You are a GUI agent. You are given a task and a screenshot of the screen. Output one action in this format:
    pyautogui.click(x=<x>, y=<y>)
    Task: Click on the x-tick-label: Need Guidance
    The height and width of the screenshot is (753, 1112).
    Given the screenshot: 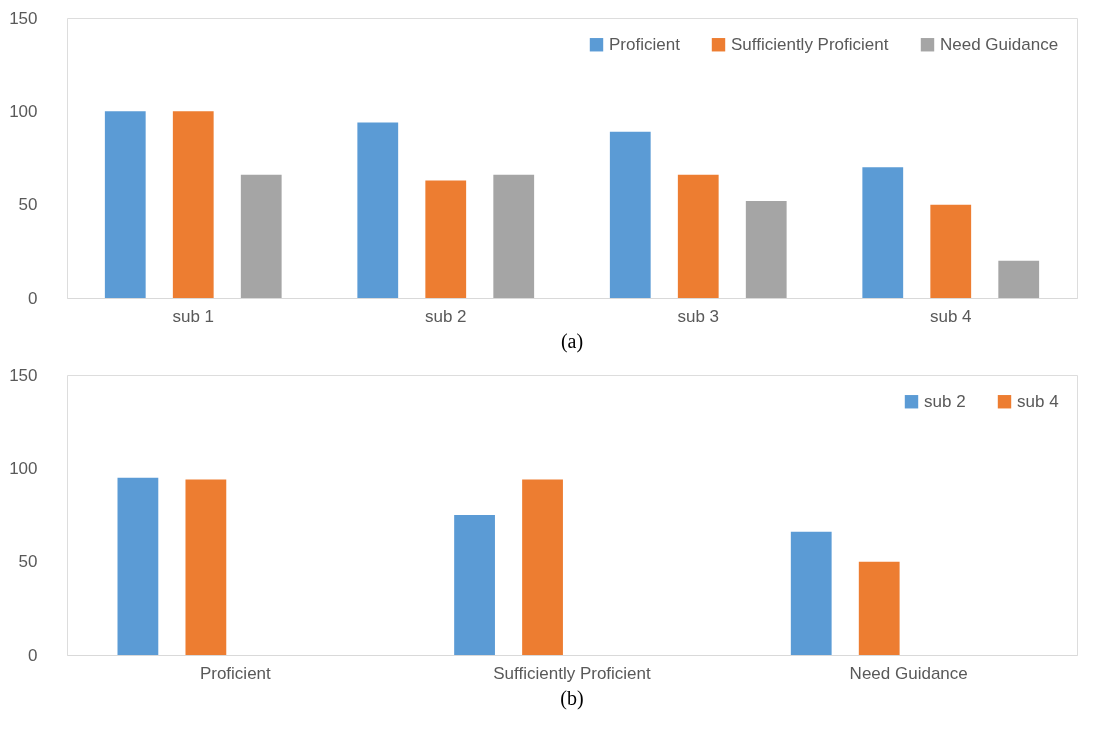 What is the action you would take?
    pyautogui.click(x=908, y=673)
    